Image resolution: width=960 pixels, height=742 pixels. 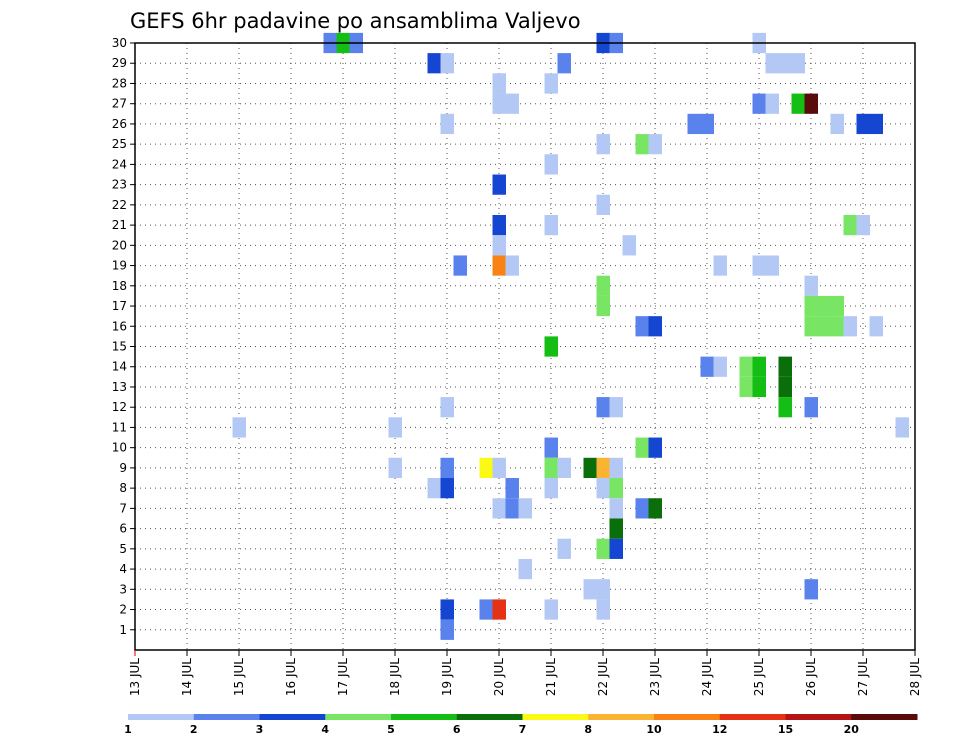 I want to click on y-tick-label: 21, so click(x=119, y=225).